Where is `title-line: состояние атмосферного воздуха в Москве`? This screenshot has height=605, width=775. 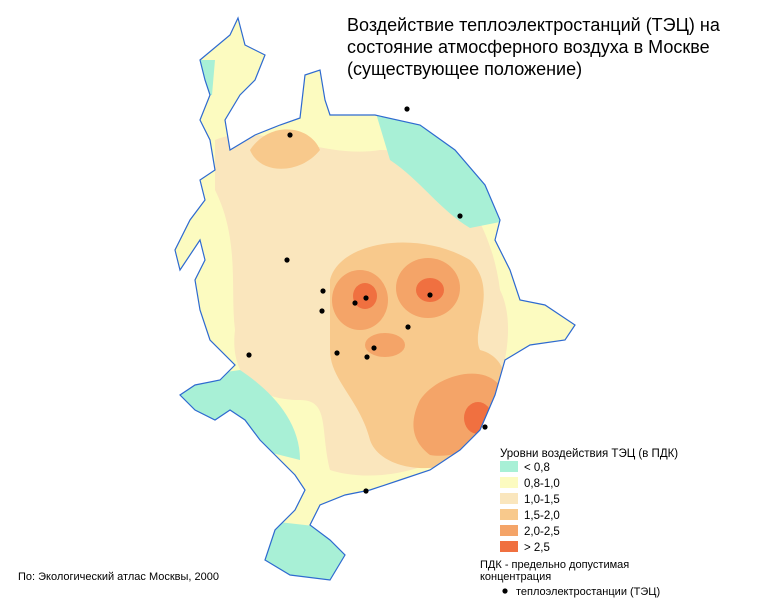 title-line: состояние атмосферного воздуха в Москве is located at coordinates (528, 47).